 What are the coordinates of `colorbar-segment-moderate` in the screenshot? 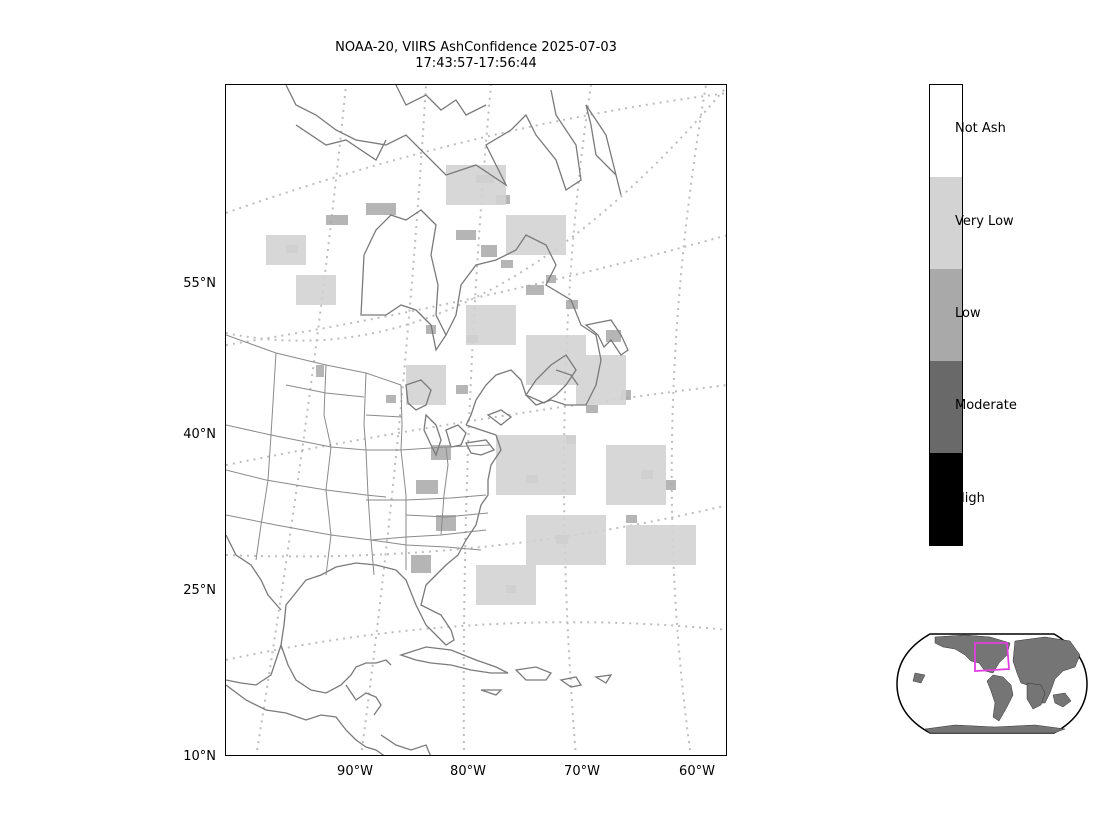 It's located at (946, 407).